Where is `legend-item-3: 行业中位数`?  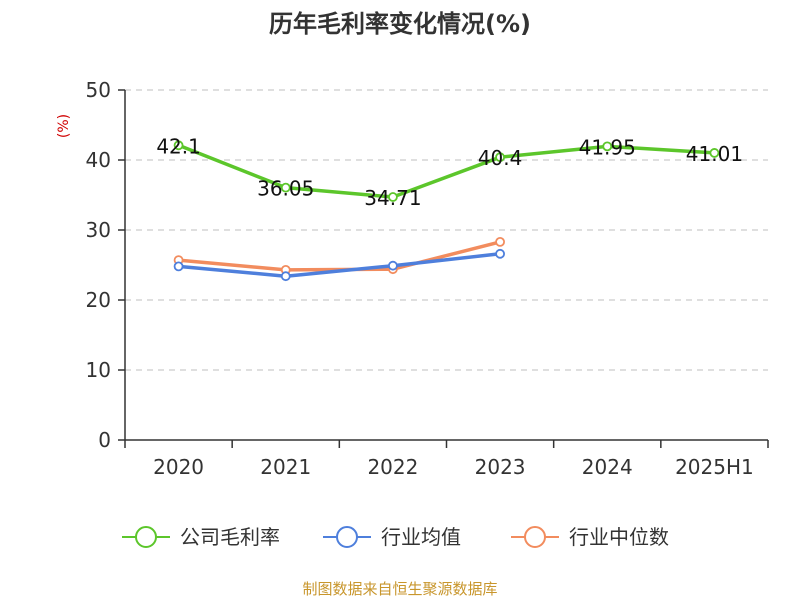
legend-item-3: 行业中位数 is located at coordinates (590, 537).